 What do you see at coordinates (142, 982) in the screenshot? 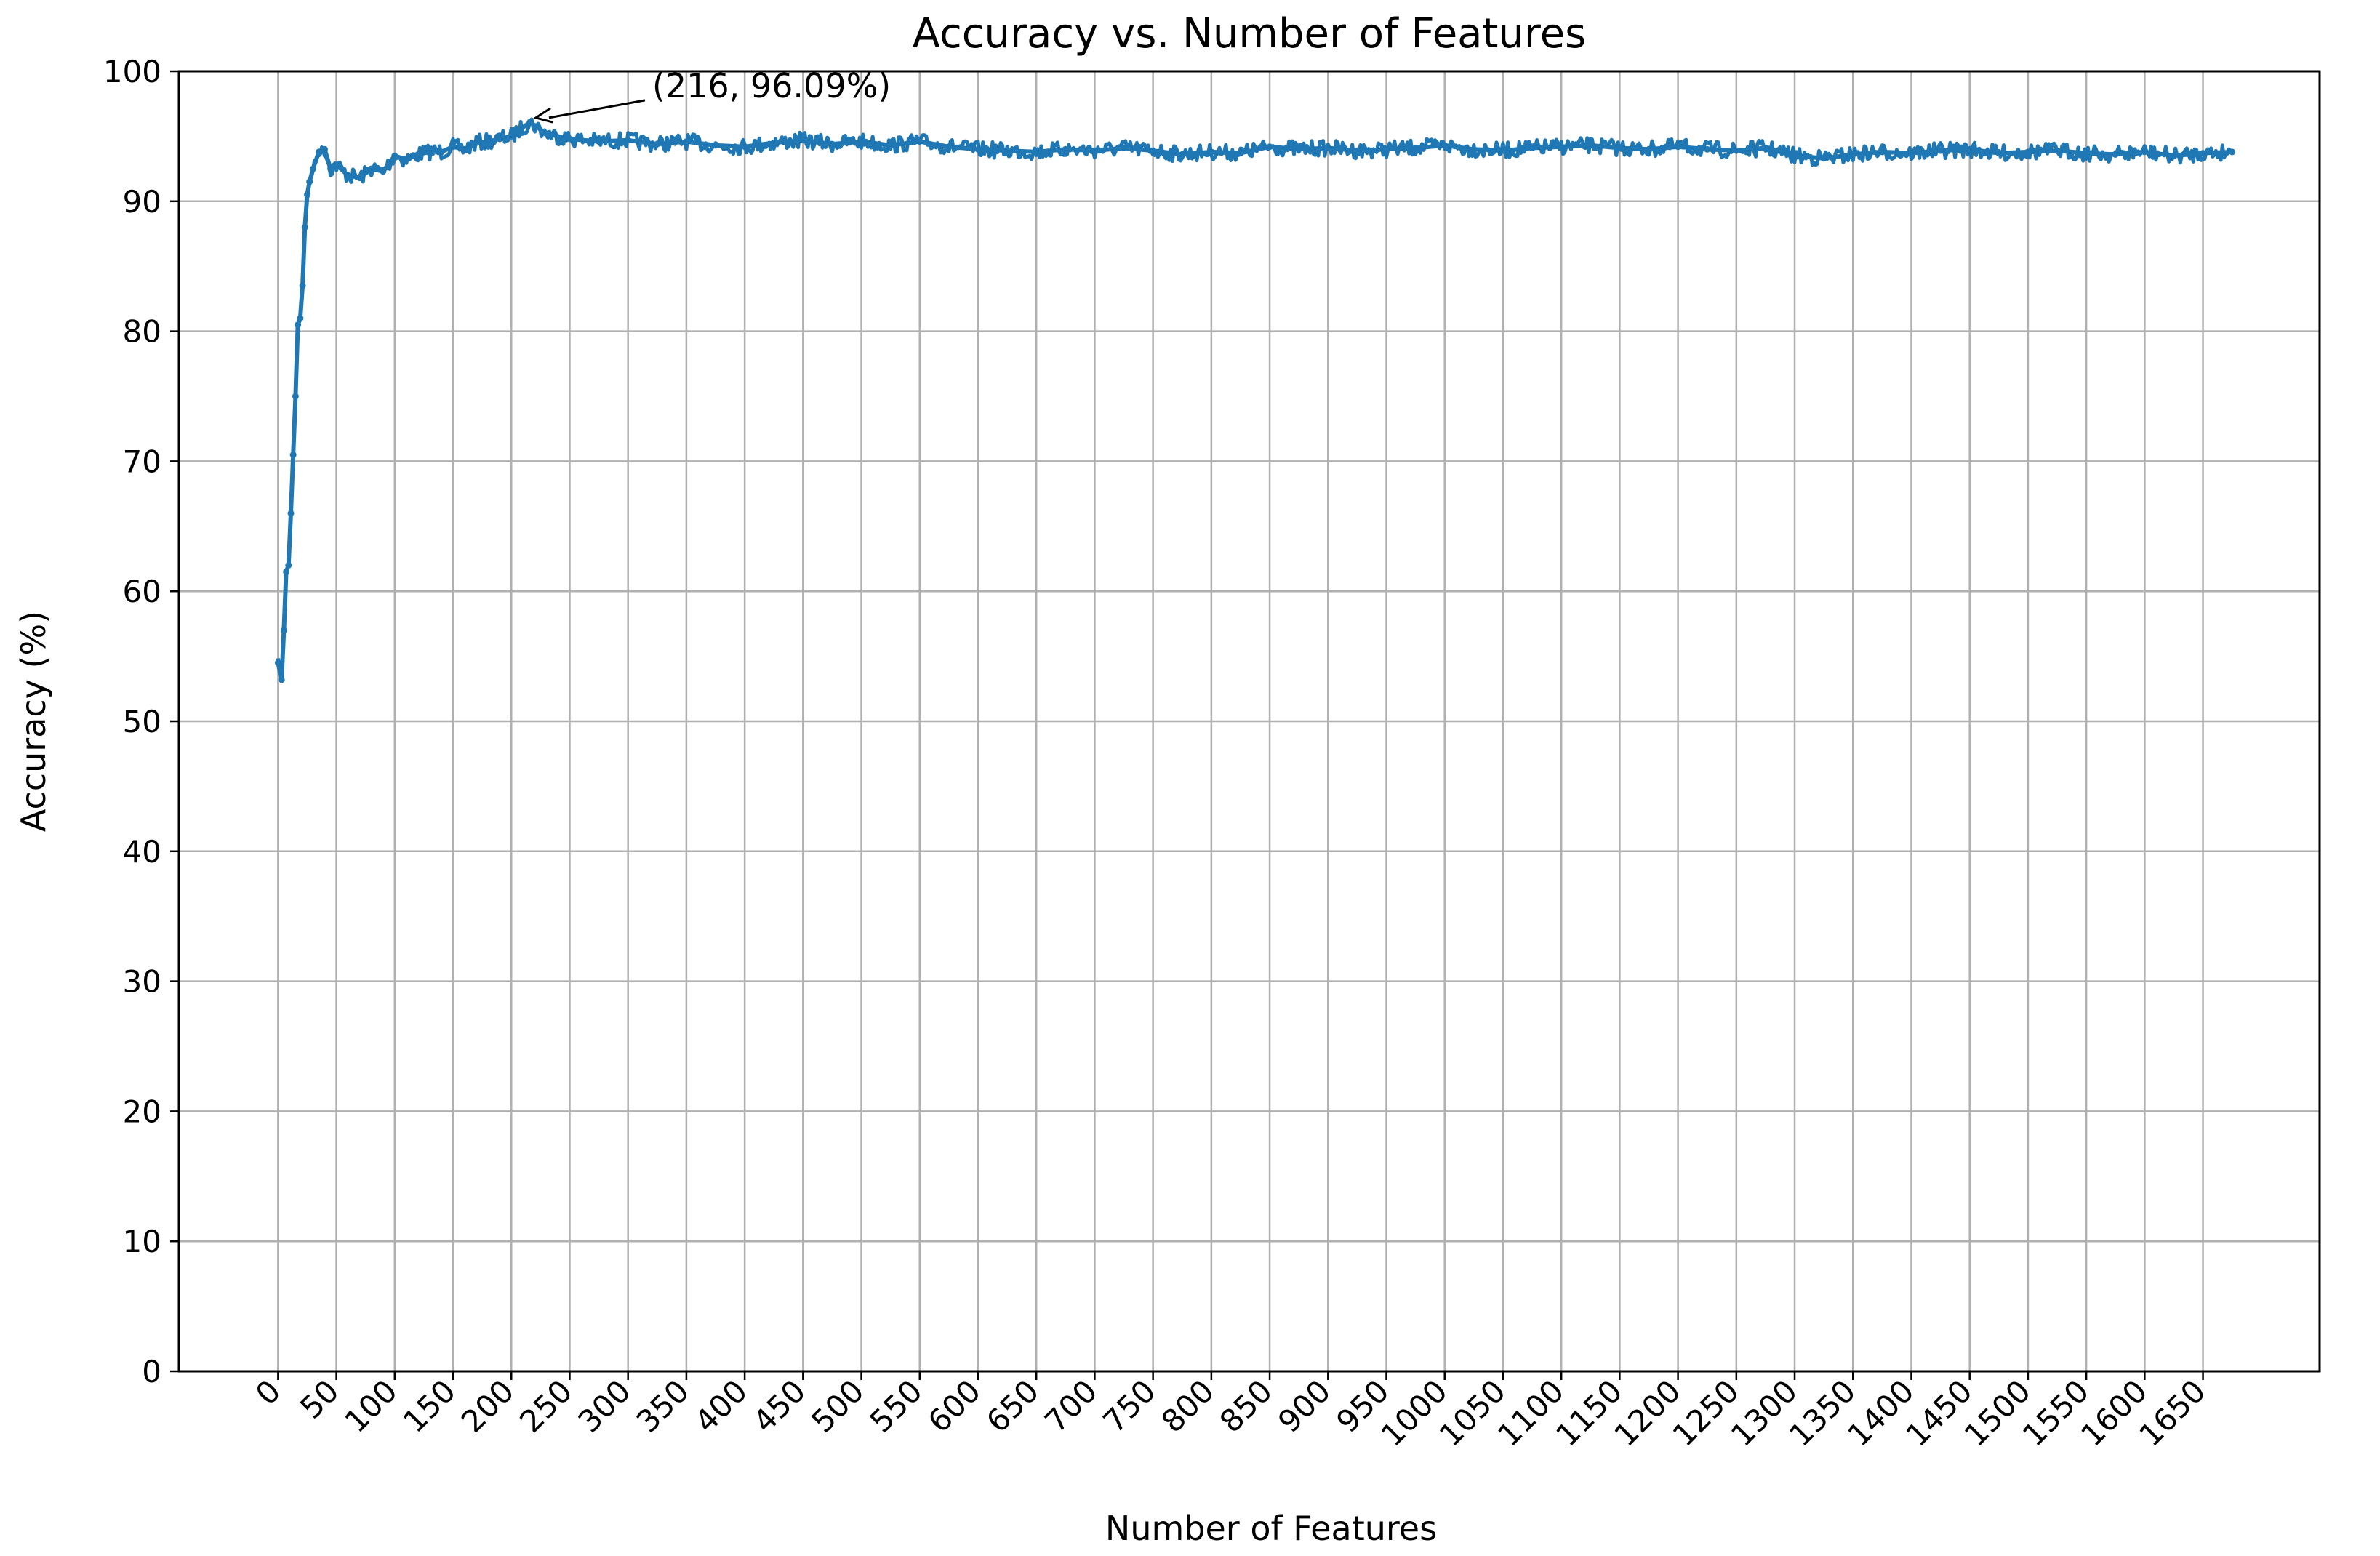
I see `y-tick-label: 30` at bounding box center [142, 982].